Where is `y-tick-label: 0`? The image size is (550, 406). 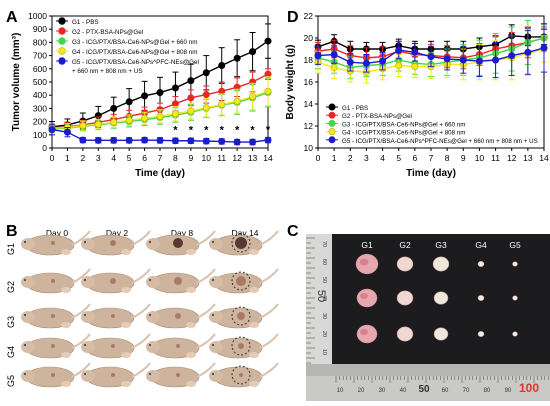
y-tick-label: 0 is located at coordinates (44, 148).